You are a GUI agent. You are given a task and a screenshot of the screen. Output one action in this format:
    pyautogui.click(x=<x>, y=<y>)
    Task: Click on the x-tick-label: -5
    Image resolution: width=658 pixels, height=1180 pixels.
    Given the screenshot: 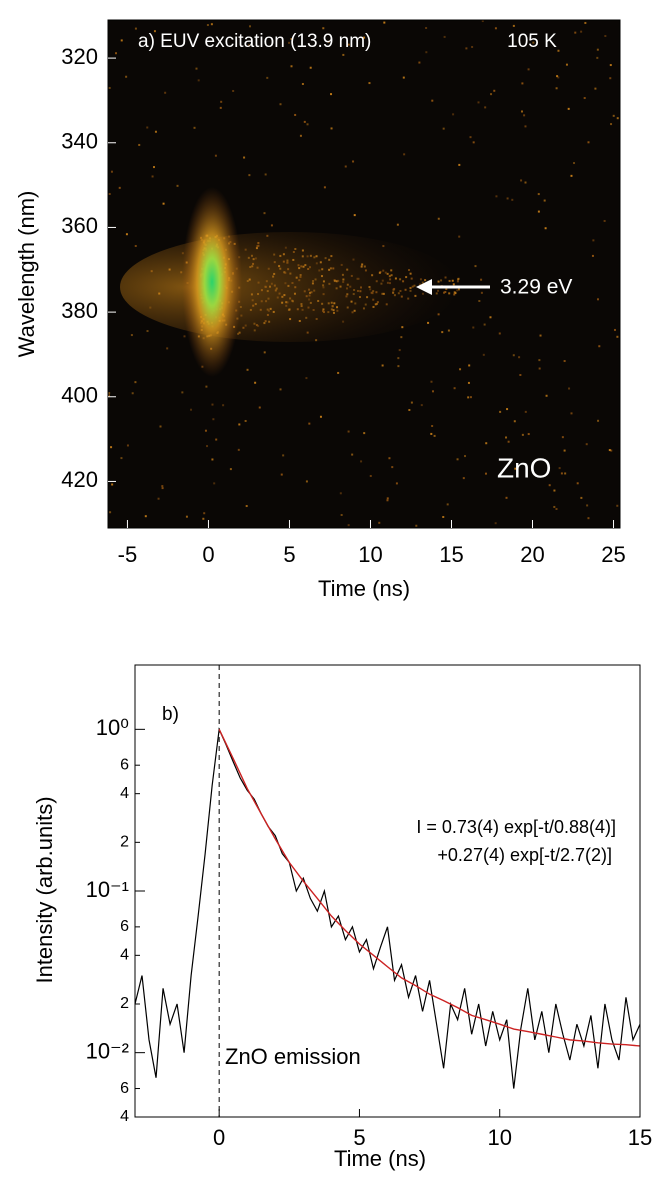 What is the action you would take?
    pyautogui.click(x=128, y=554)
    